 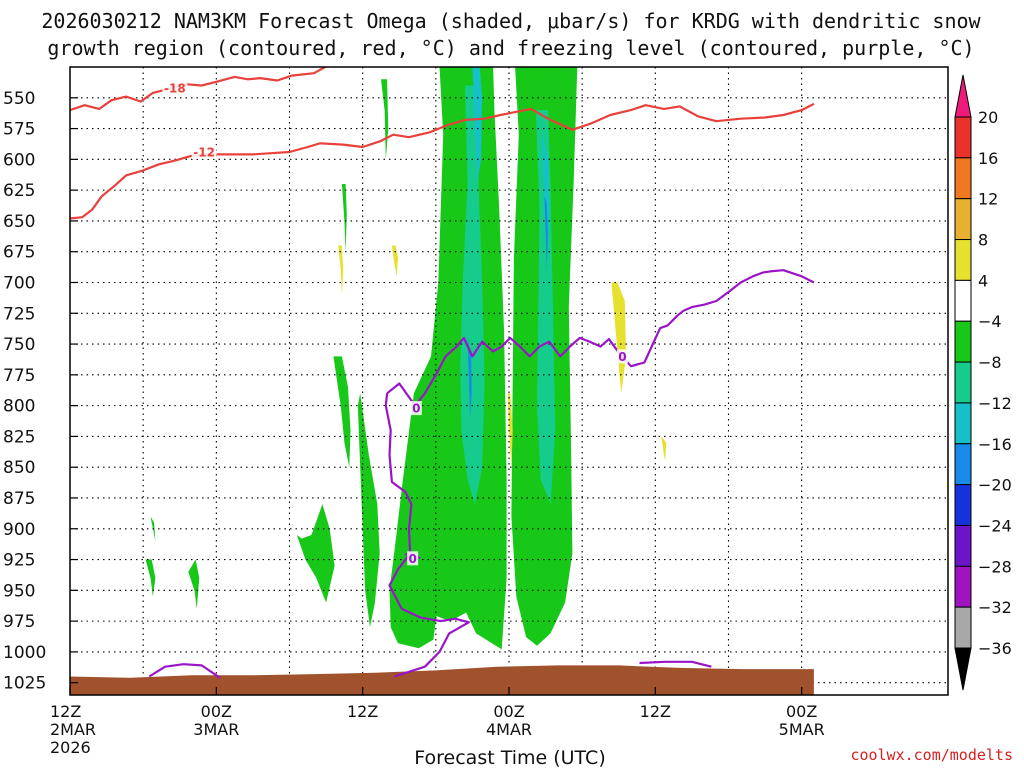 I want to click on dendritic-growth-contours, so click(x=442, y=143).